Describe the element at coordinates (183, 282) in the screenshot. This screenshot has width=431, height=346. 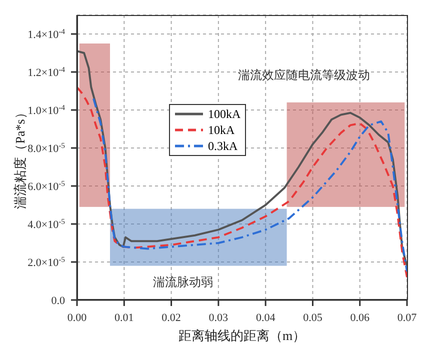
I see `annotation: 湍流脉动弱` at that location.